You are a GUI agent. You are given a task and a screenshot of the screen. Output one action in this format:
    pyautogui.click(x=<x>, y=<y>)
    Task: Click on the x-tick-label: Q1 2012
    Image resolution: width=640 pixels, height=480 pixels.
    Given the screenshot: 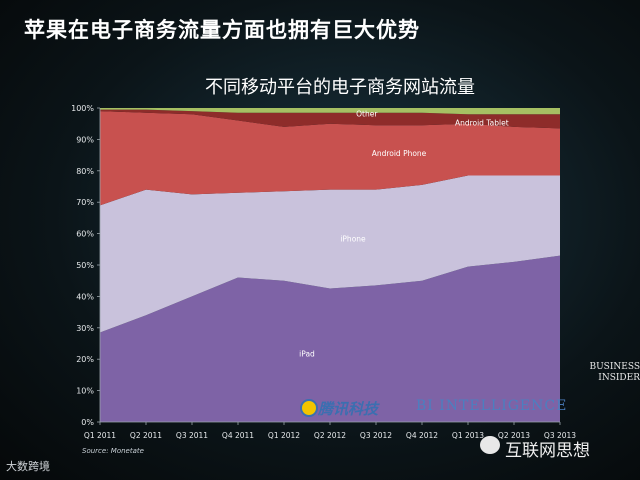 What is the action you would take?
    pyautogui.click(x=284, y=435)
    